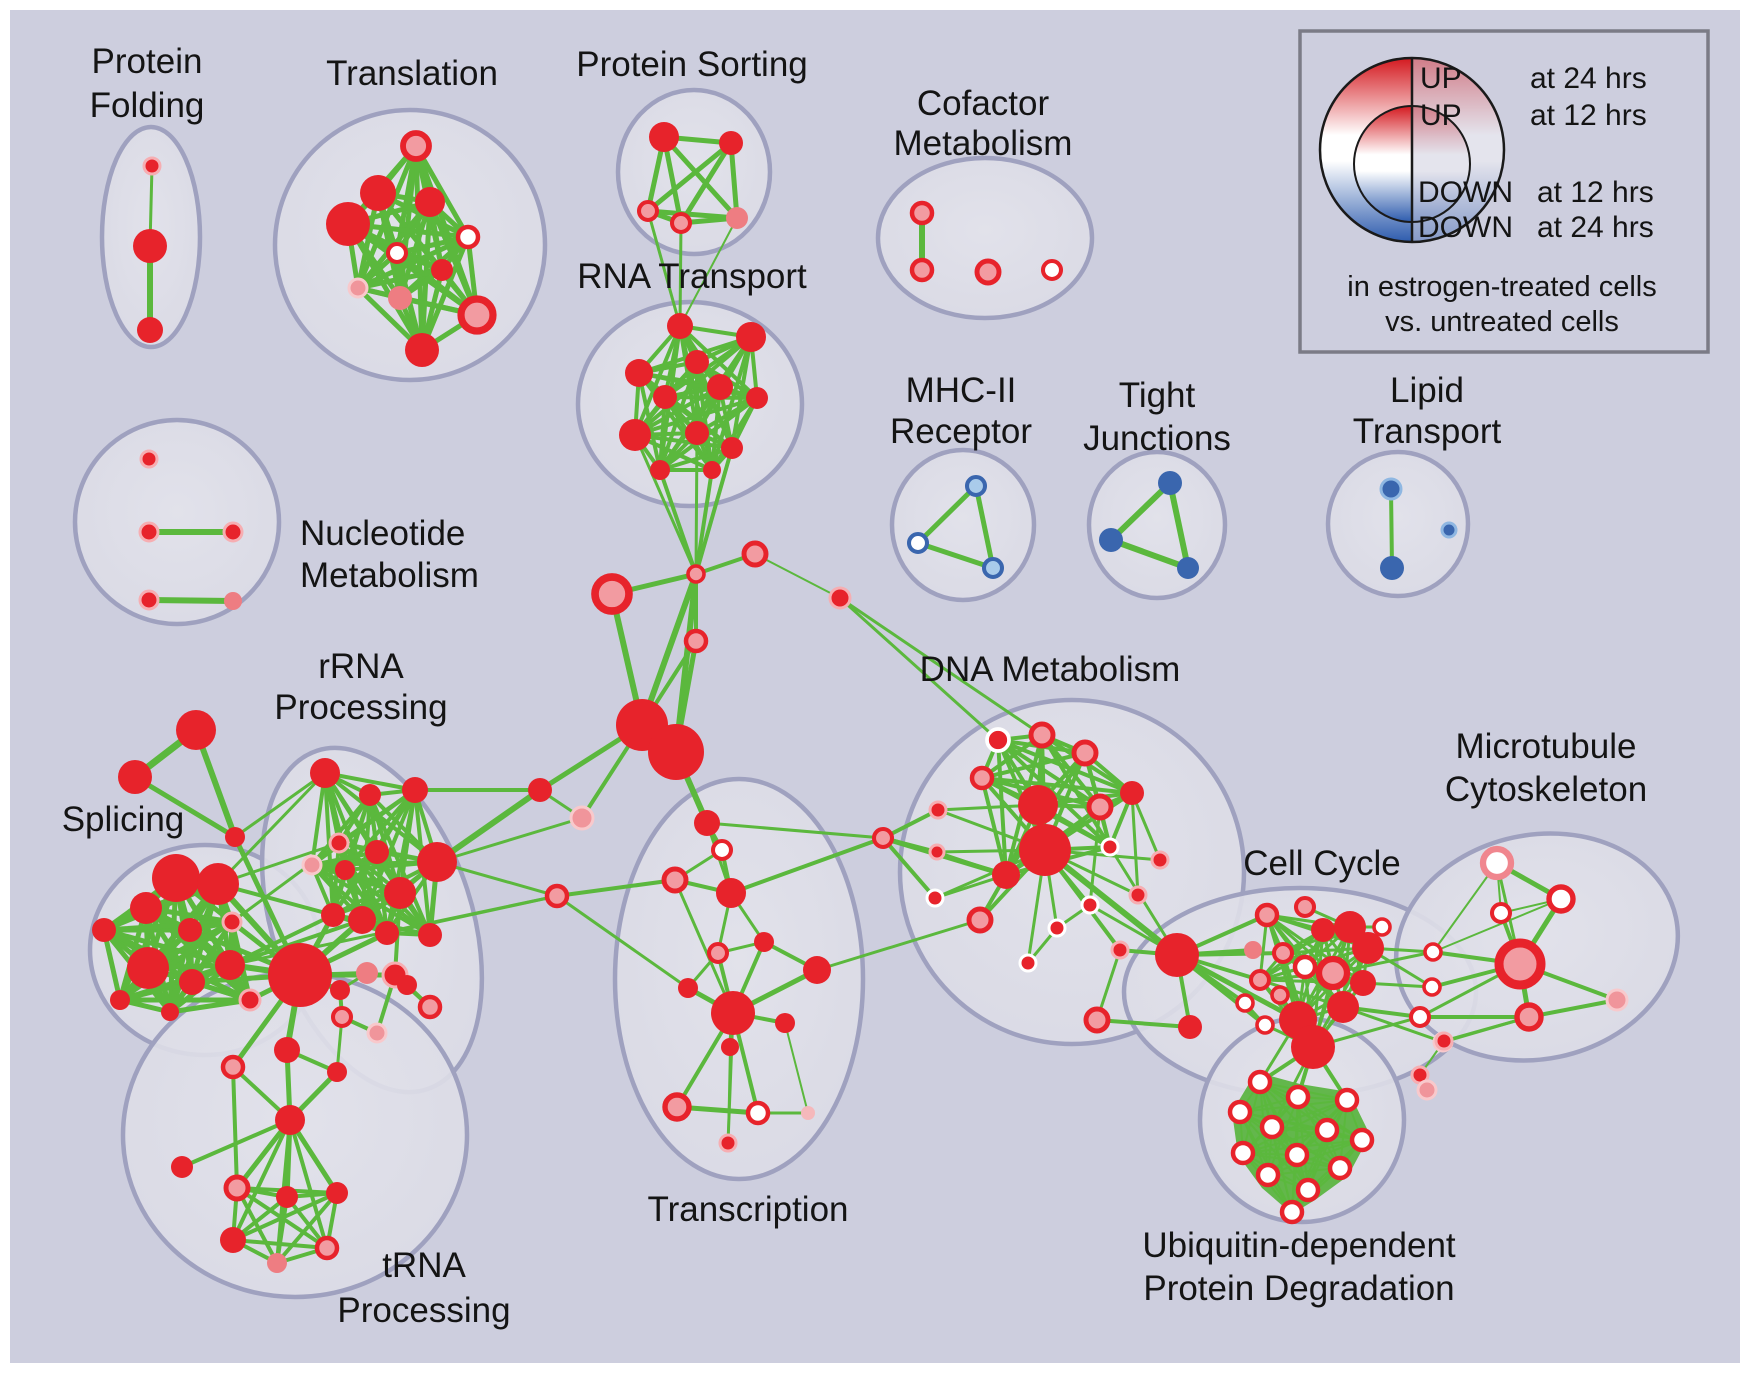 This screenshot has width=1750, height=1376. What do you see at coordinates (1520, 964) in the screenshot?
I see `gene-node-m4` at bounding box center [1520, 964].